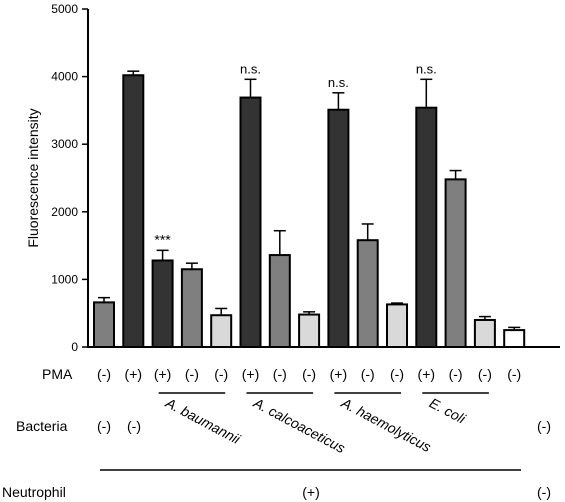 This screenshot has height=502, width=565. What do you see at coordinates (221, 374) in the screenshot?
I see `pma-value-4: (-)` at bounding box center [221, 374].